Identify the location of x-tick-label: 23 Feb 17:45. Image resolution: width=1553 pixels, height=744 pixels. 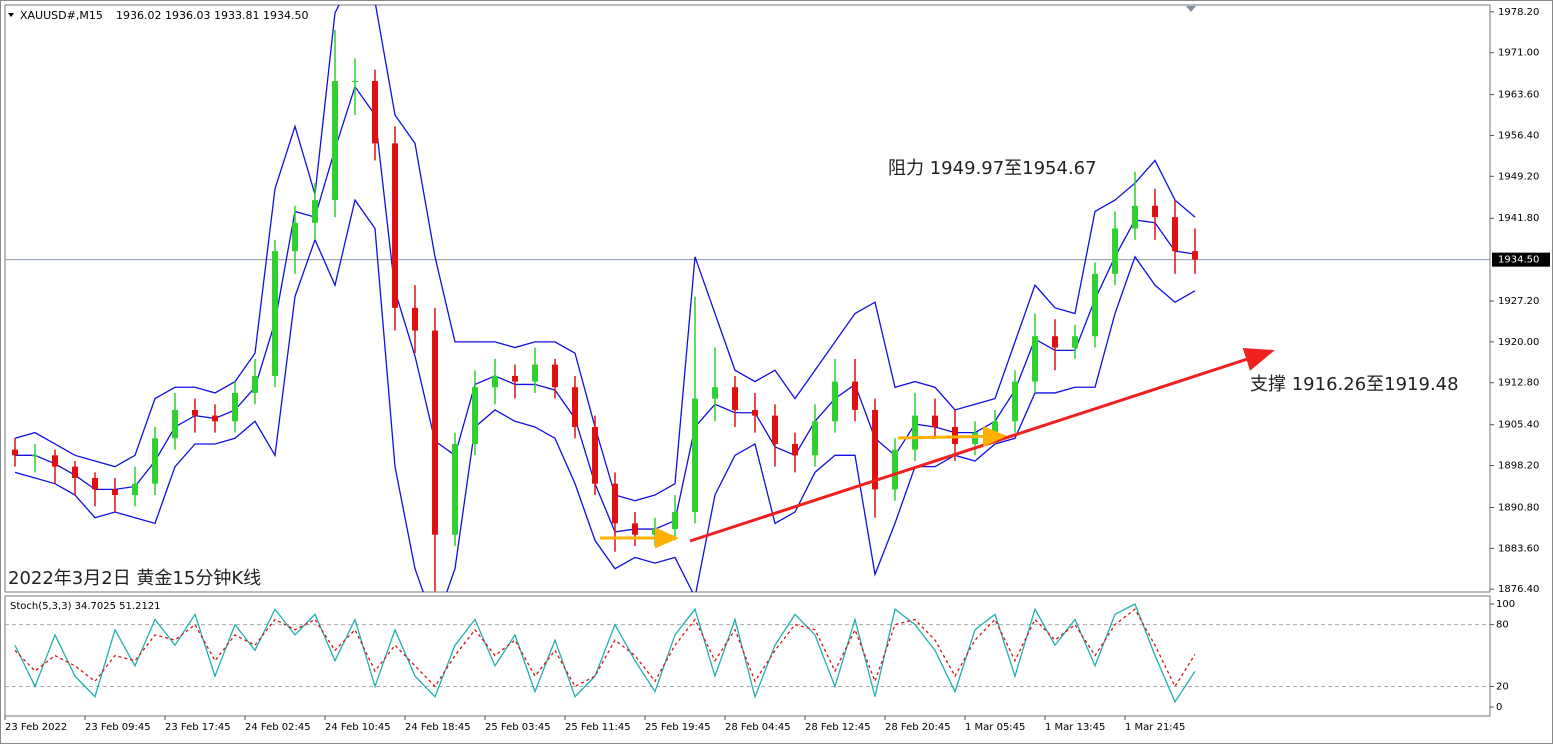
(198, 727).